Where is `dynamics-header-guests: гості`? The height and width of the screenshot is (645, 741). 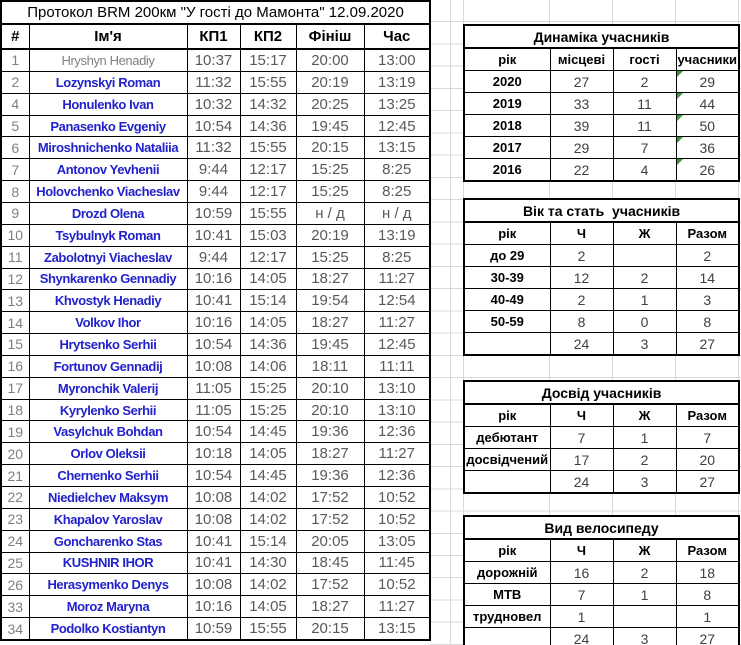
dynamics-header-guests: гості is located at coordinates (644, 59).